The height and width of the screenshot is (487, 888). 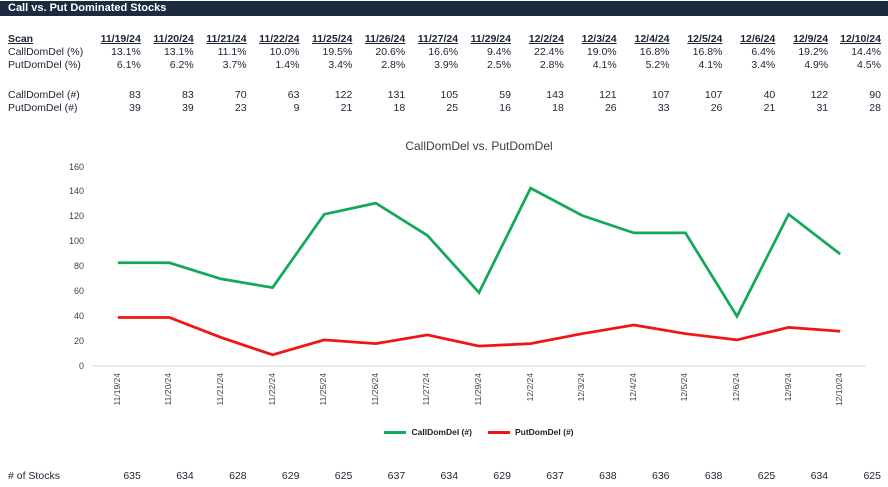 What do you see at coordinates (374, 389) in the screenshot?
I see `x-axis-tick-label: 11/26/24` at bounding box center [374, 389].